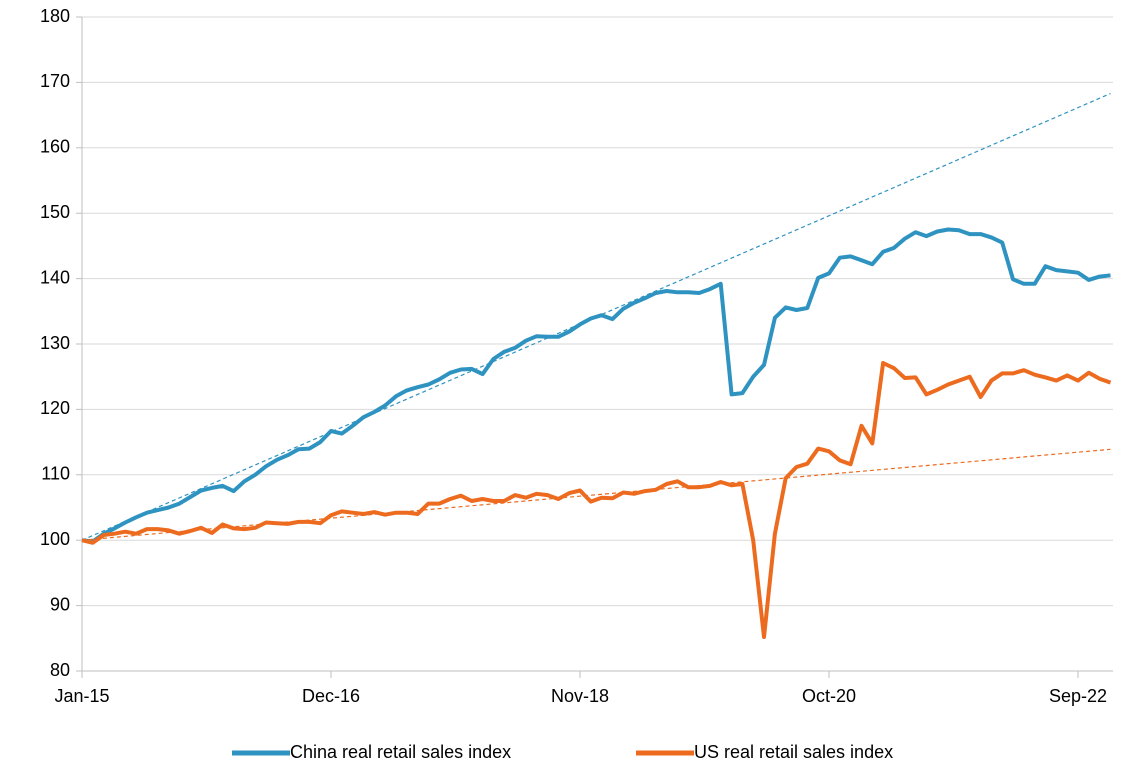  Describe the element at coordinates (55, 16) in the screenshot. I see `y-tick-label: 180` at that location.